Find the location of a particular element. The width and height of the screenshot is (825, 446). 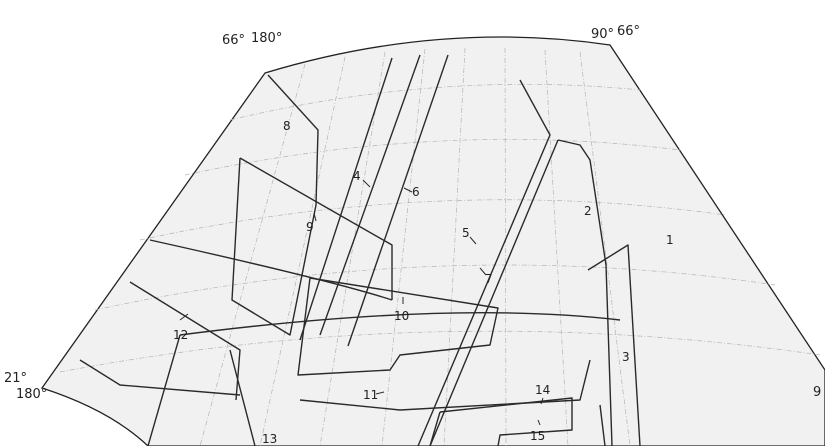

label-bottom-left-lat: 21° is located at coordinates (15, 378).